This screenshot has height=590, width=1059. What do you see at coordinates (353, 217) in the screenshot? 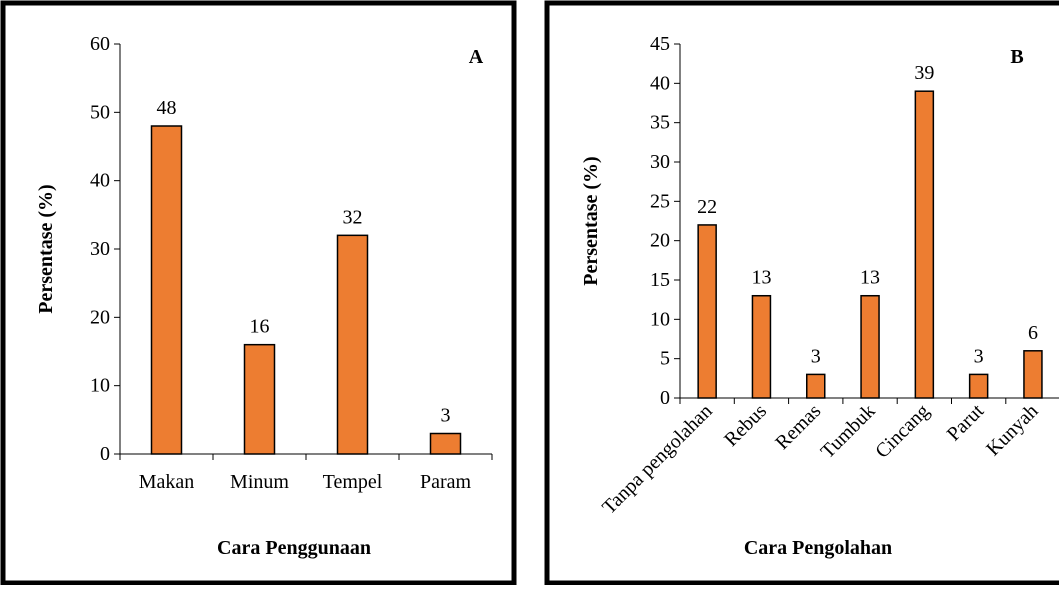
I see `data-label: 32` at bounding box center [353, 217].